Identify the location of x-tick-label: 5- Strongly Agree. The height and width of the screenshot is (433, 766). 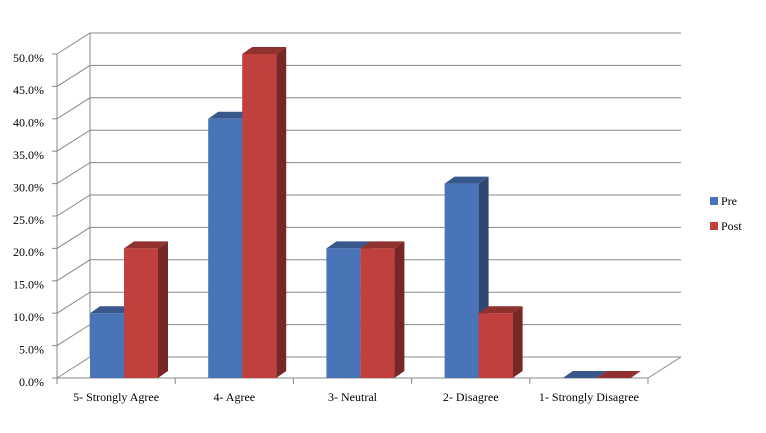
(116, 397).